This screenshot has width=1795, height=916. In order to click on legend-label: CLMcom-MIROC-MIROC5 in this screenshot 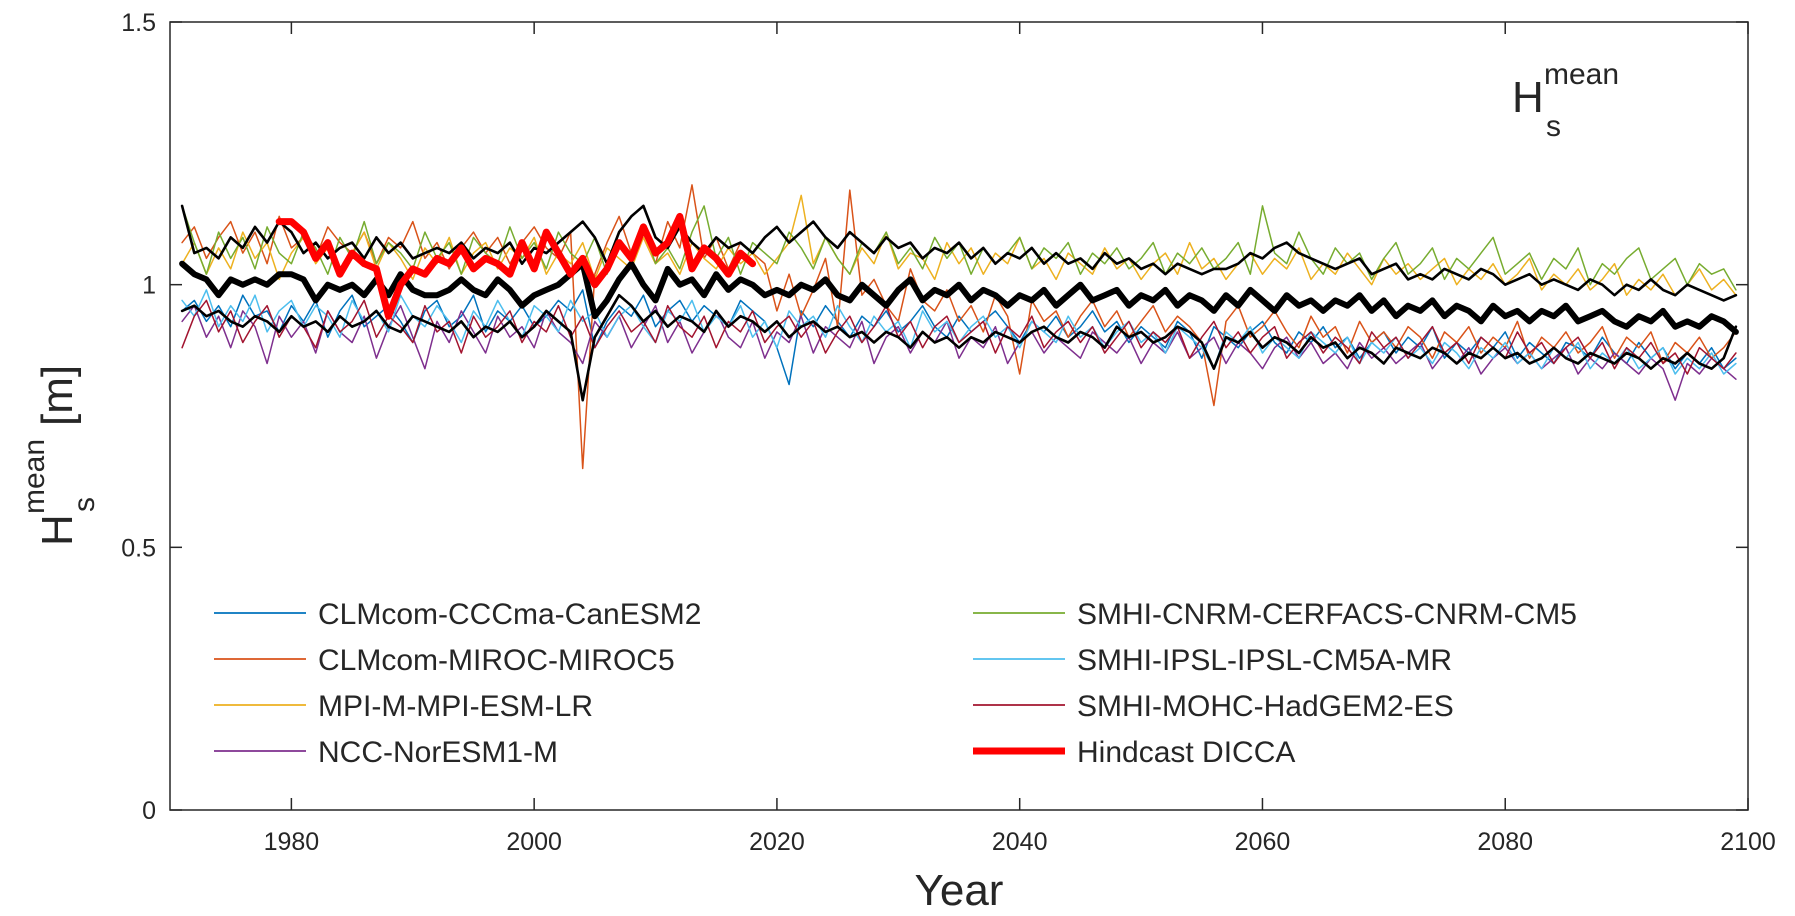, I will do `click(496, 660)`.